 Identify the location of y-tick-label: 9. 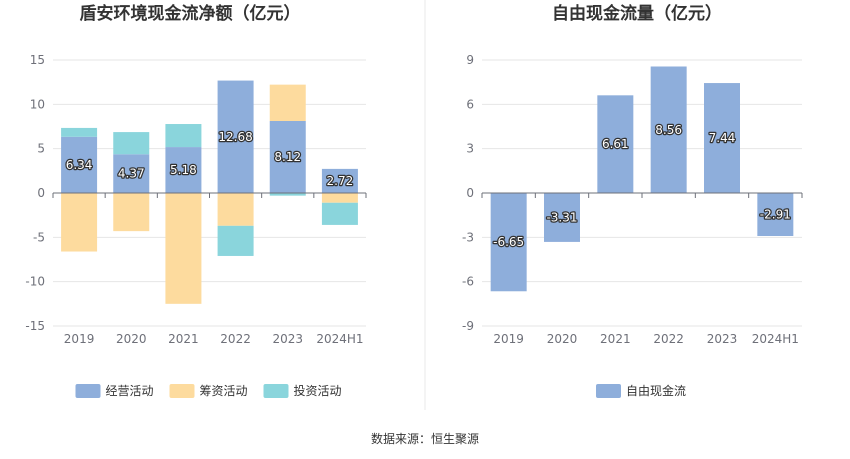
(470, 60).